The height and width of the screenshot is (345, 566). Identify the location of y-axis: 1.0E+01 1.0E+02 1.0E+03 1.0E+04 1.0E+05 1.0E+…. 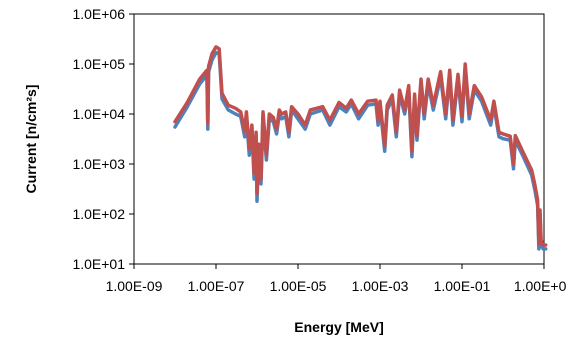
(103, 139).